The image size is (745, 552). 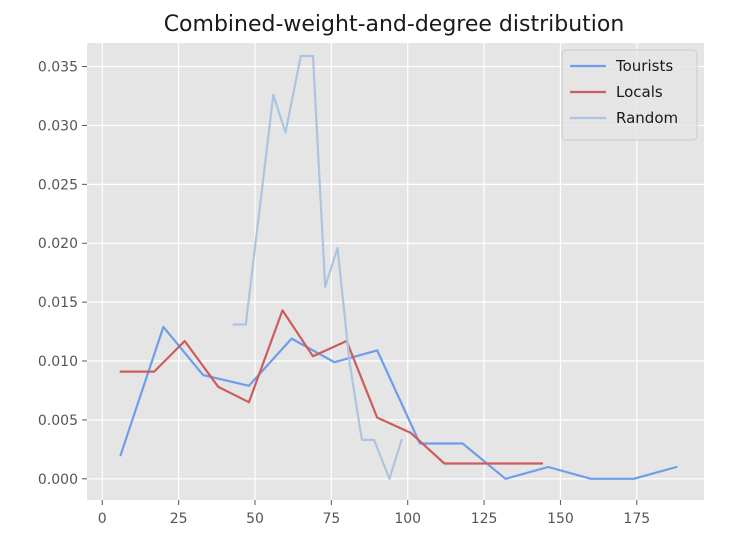 What do you see at coordinates (58, 126) in the screenshot?
I see `y-tick-label: 0.030` at bounding box center [58, 126].